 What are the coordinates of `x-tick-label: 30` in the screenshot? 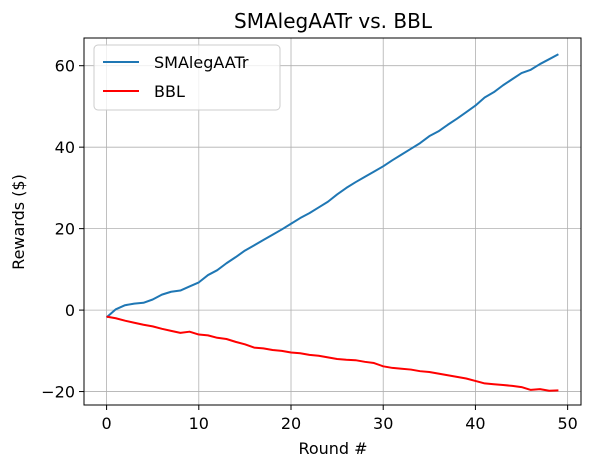 It's located at (383, 423).